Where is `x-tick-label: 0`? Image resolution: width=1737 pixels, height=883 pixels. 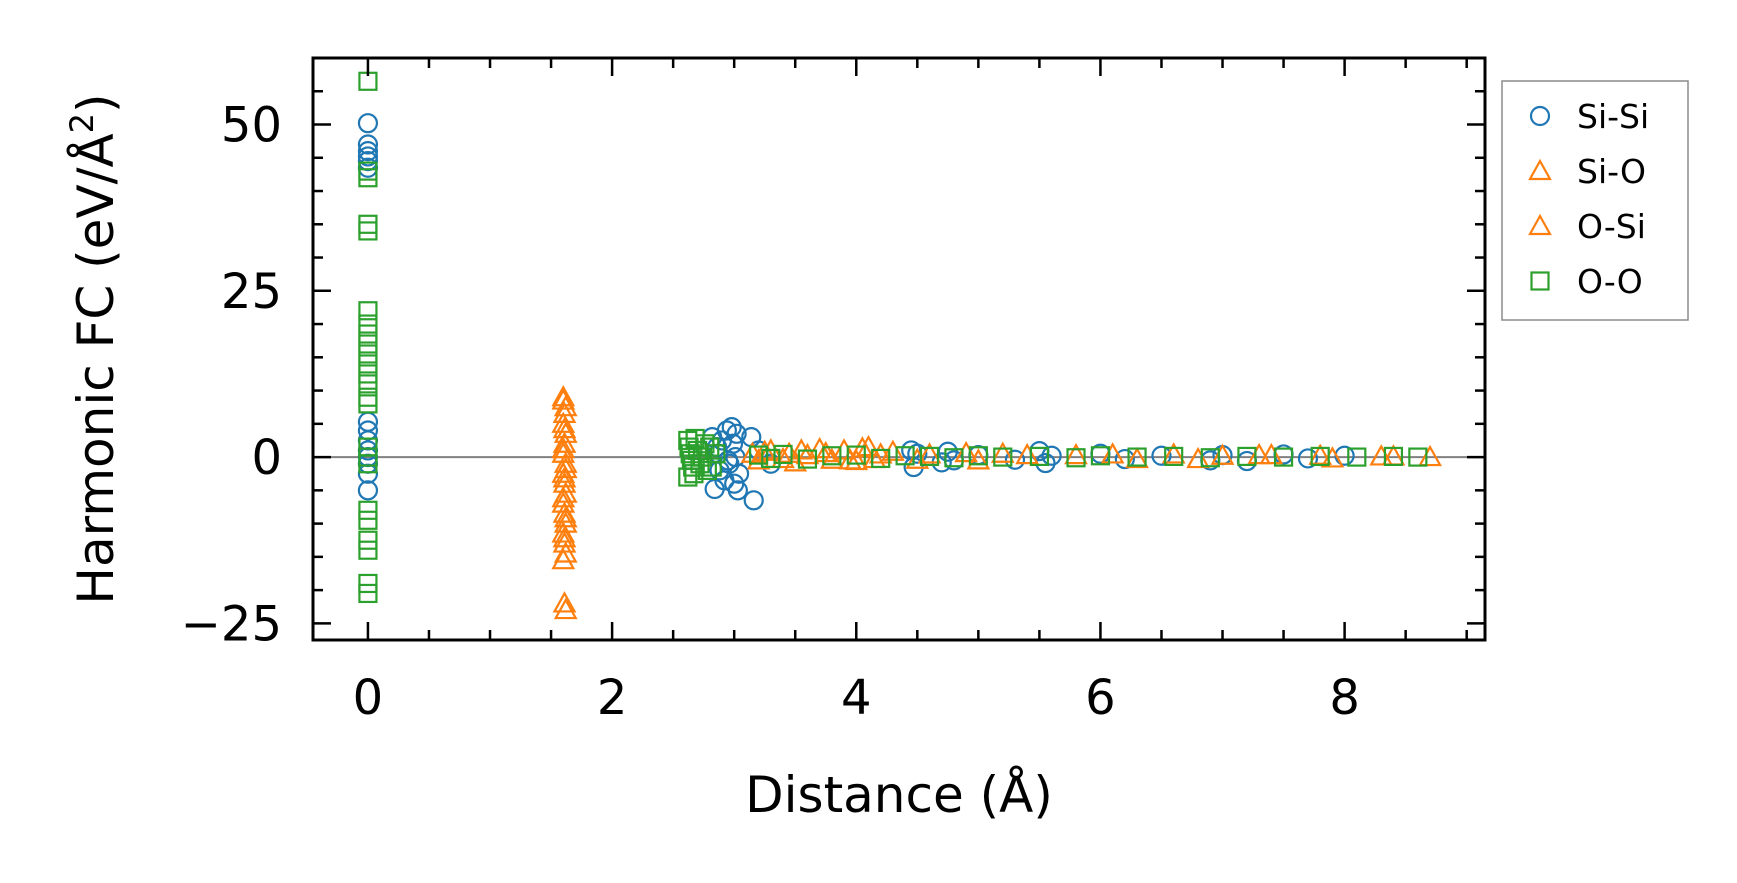 x-tick-label: 0 is located at coordinates (368, 698).